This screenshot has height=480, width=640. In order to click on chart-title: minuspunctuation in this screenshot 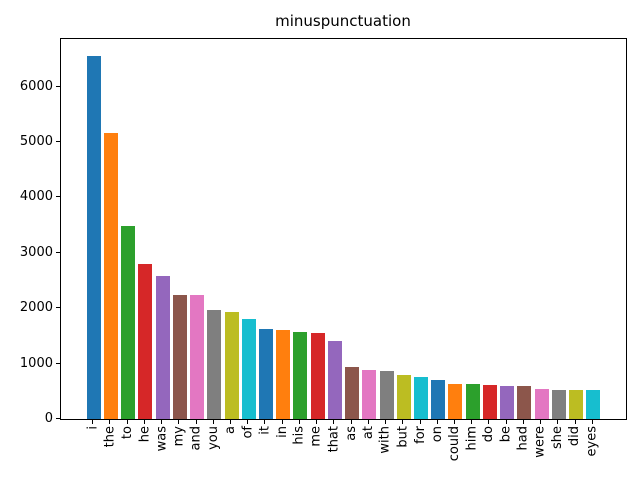, I will do `click(343, 21)`.